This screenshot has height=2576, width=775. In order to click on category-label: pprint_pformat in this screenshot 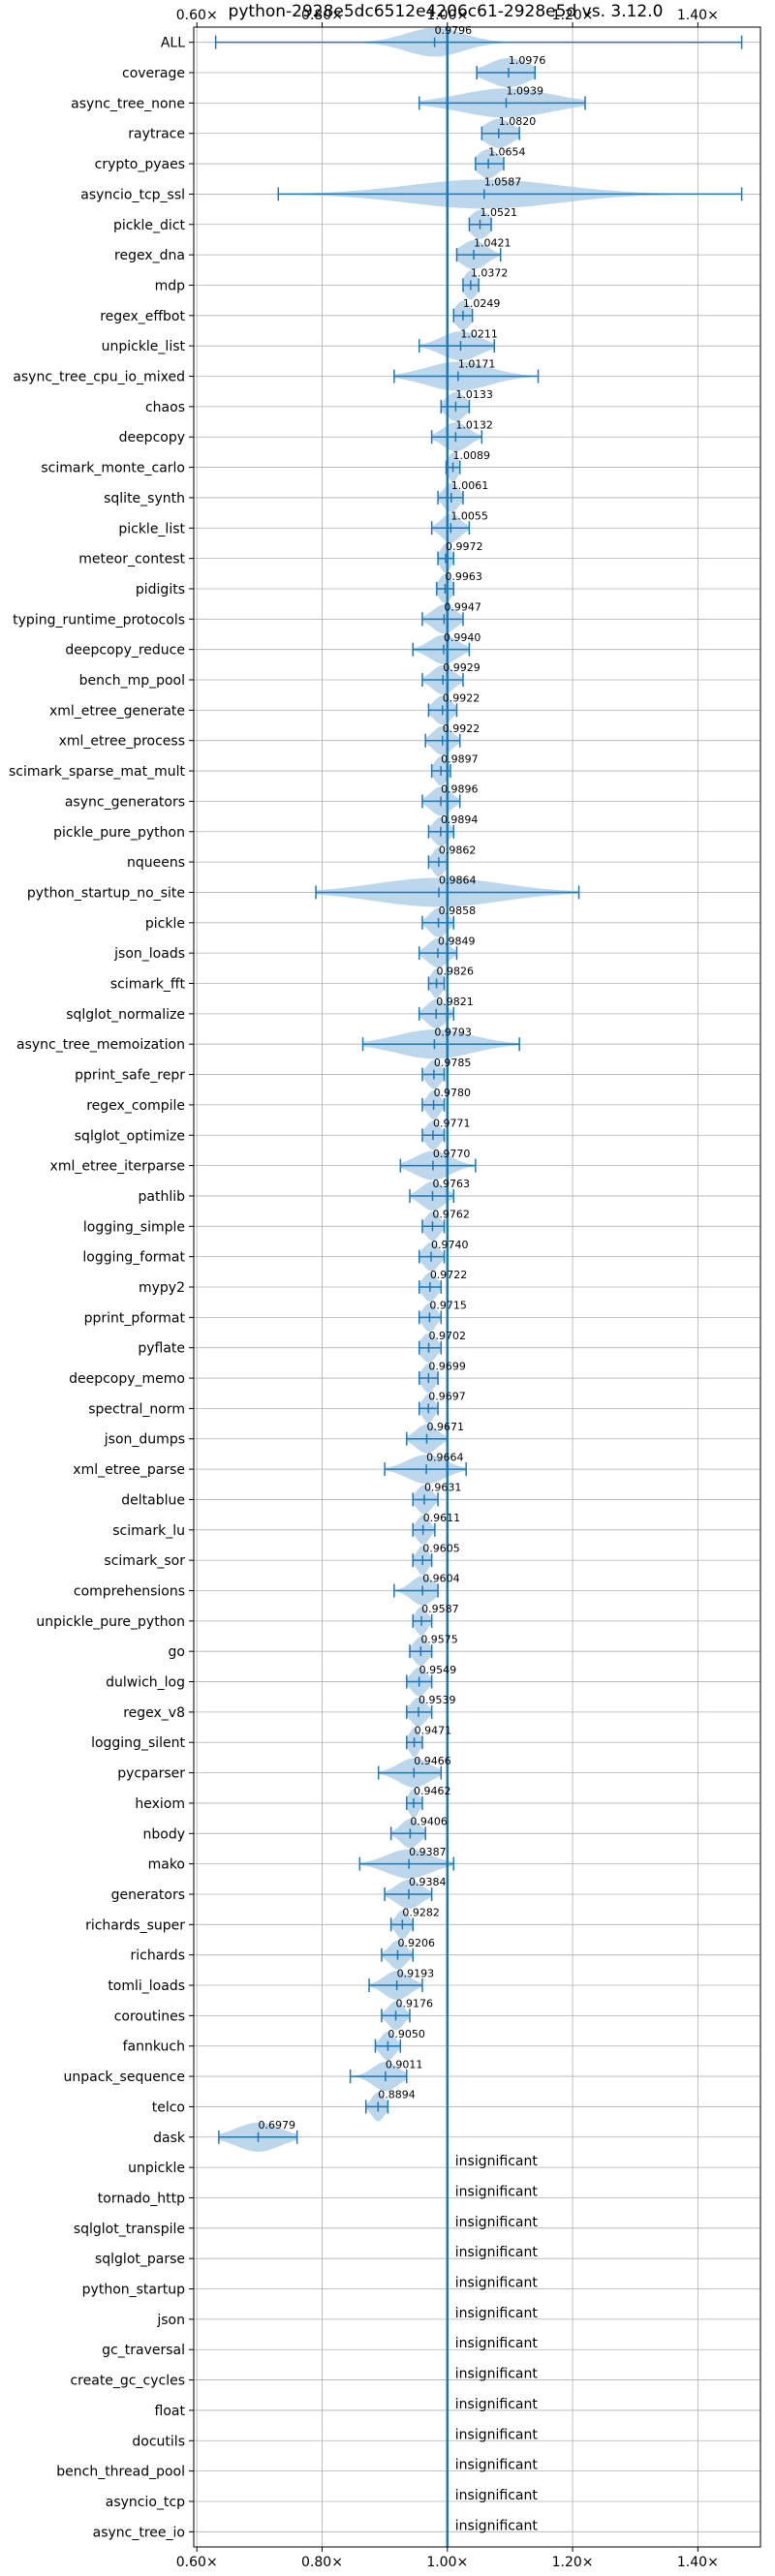, I will do `click(135, 1318)`.